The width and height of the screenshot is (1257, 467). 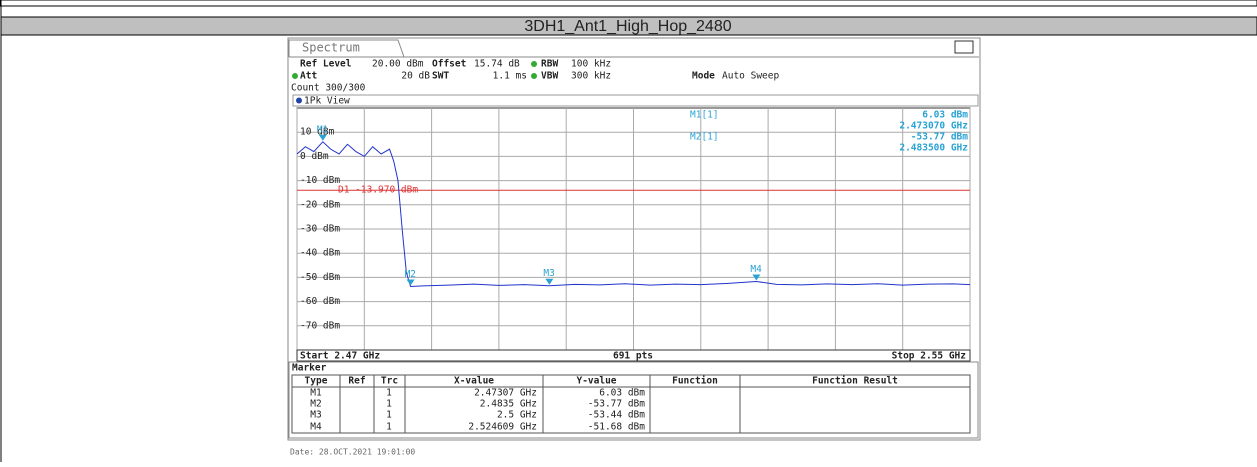 I want to click on marker-title: Marker, so click(x=309, y=368).